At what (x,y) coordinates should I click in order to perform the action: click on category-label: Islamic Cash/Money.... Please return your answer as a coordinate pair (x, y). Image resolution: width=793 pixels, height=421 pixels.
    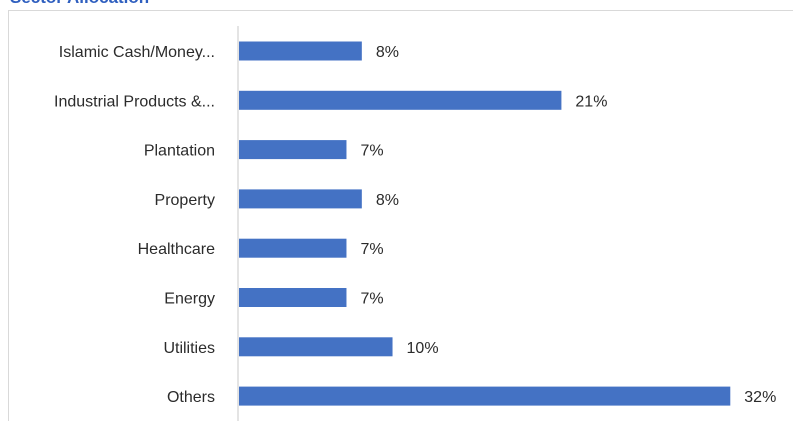
    Looking at the image, I should click on (137, 52).